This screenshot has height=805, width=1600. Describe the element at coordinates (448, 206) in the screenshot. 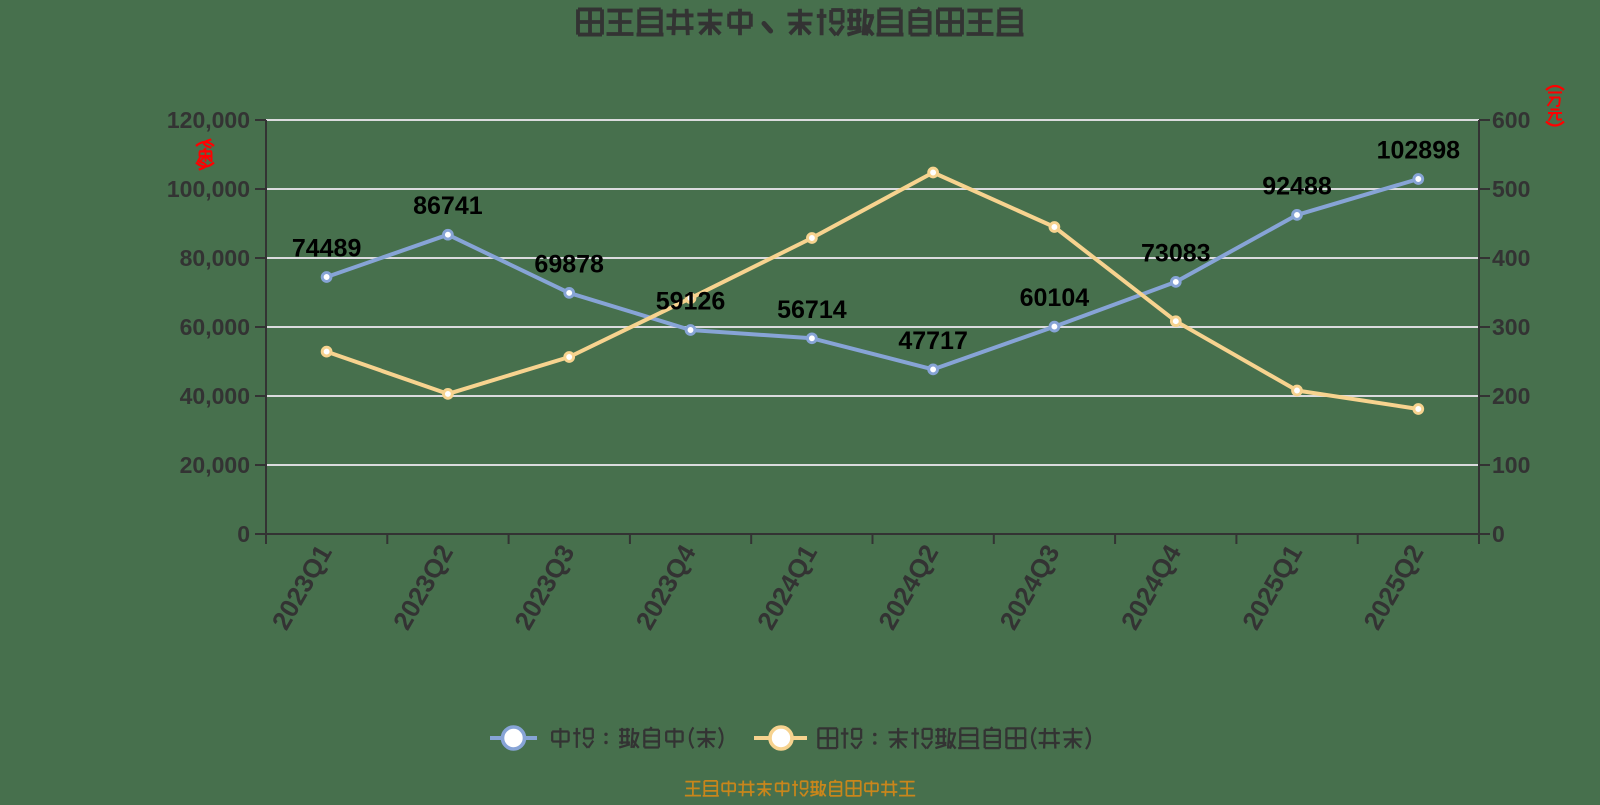

I see `svg-text: 86741` at that location.